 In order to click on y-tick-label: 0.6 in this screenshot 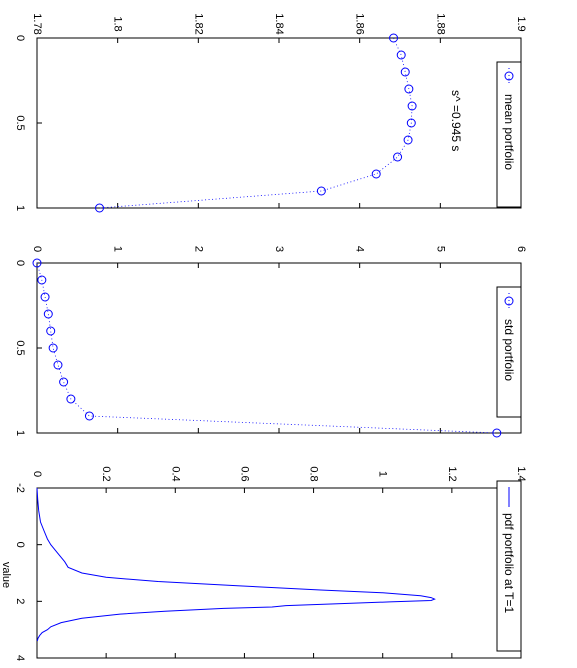, I will do `click(244, 473)`.